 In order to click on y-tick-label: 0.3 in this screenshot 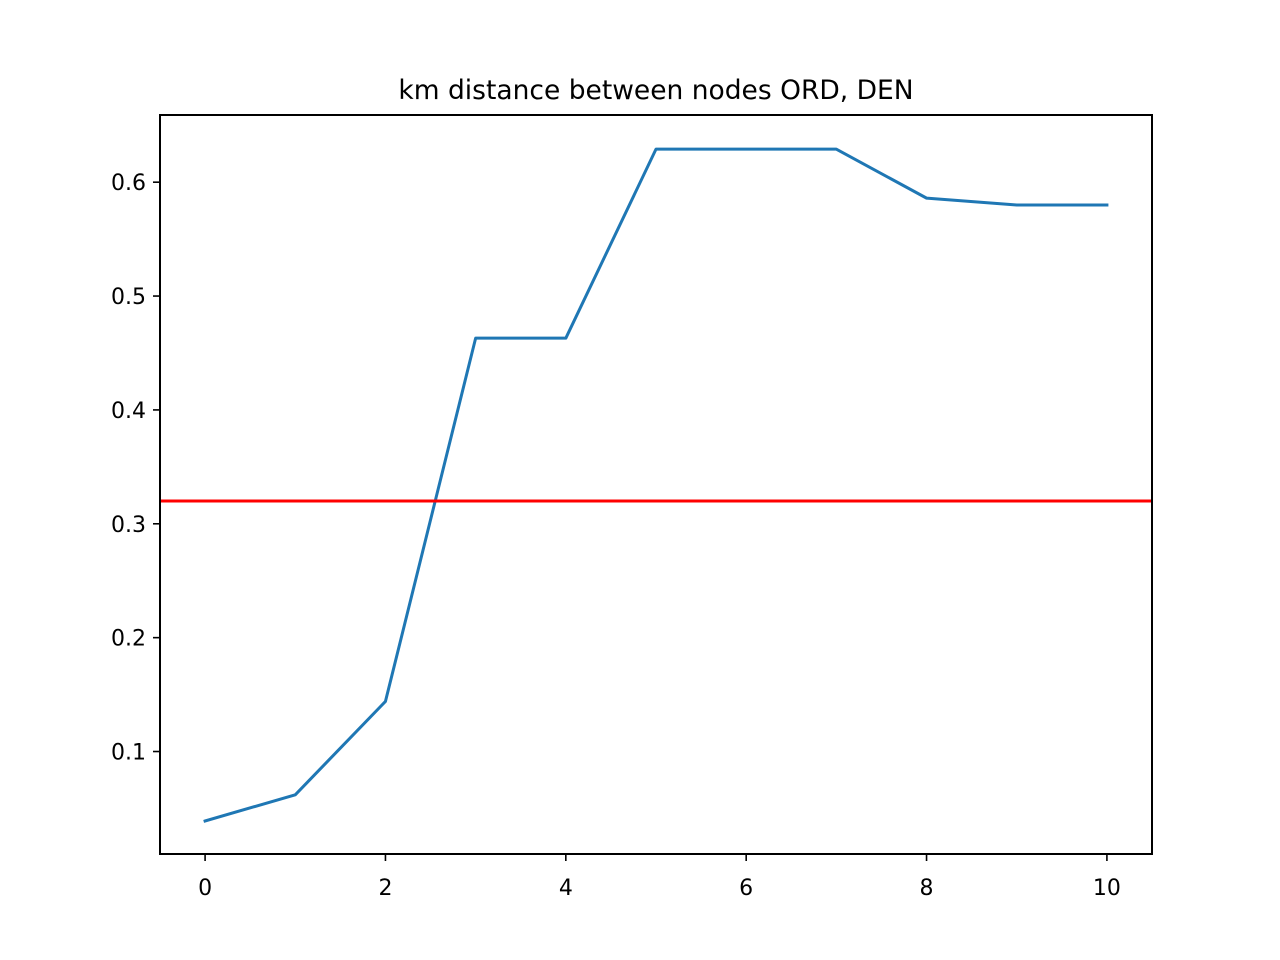, I will do `click(128, 525)`.